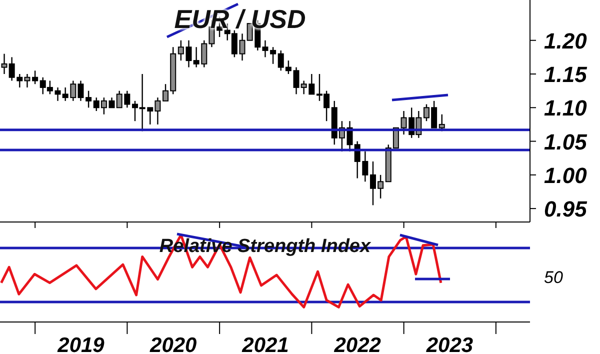 The height and width of the screenshot is (354, 600). I want to click on text: 50, so click(553, 278).